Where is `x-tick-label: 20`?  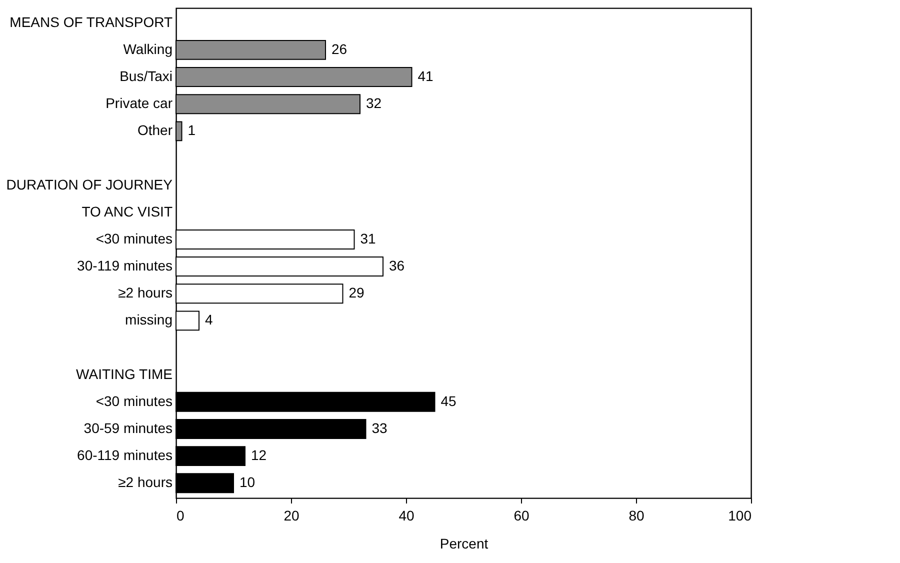
x-tick-label: 20 is located at coordinates (292, 516).